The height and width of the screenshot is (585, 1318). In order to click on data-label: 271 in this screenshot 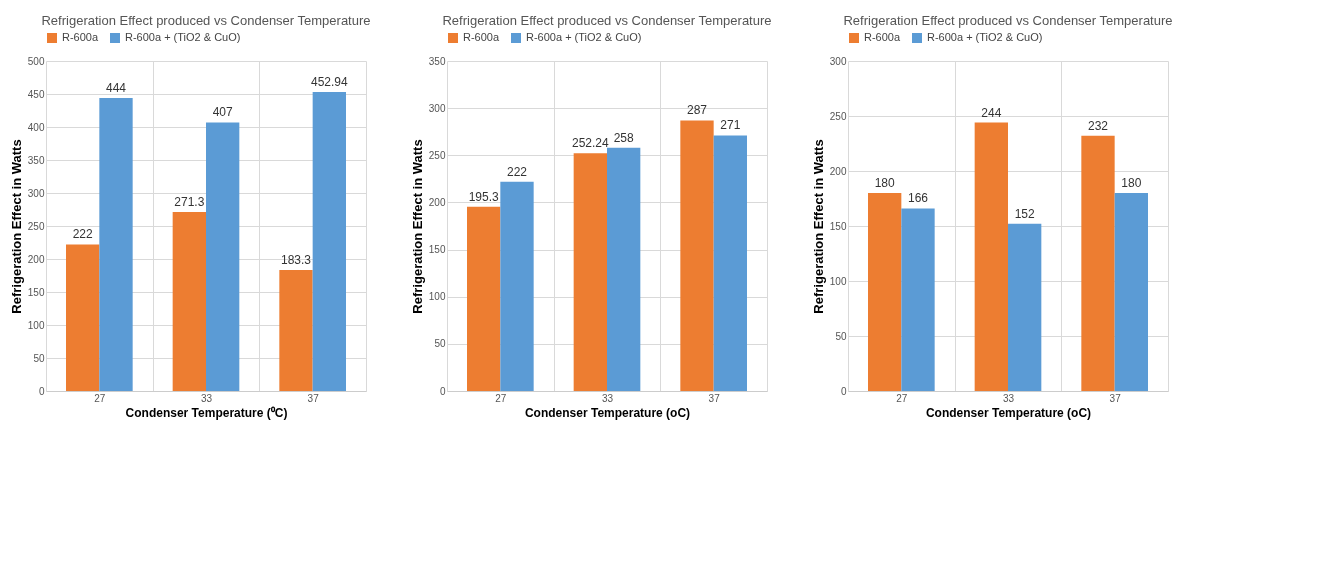, I will do `click(730, 125)`.